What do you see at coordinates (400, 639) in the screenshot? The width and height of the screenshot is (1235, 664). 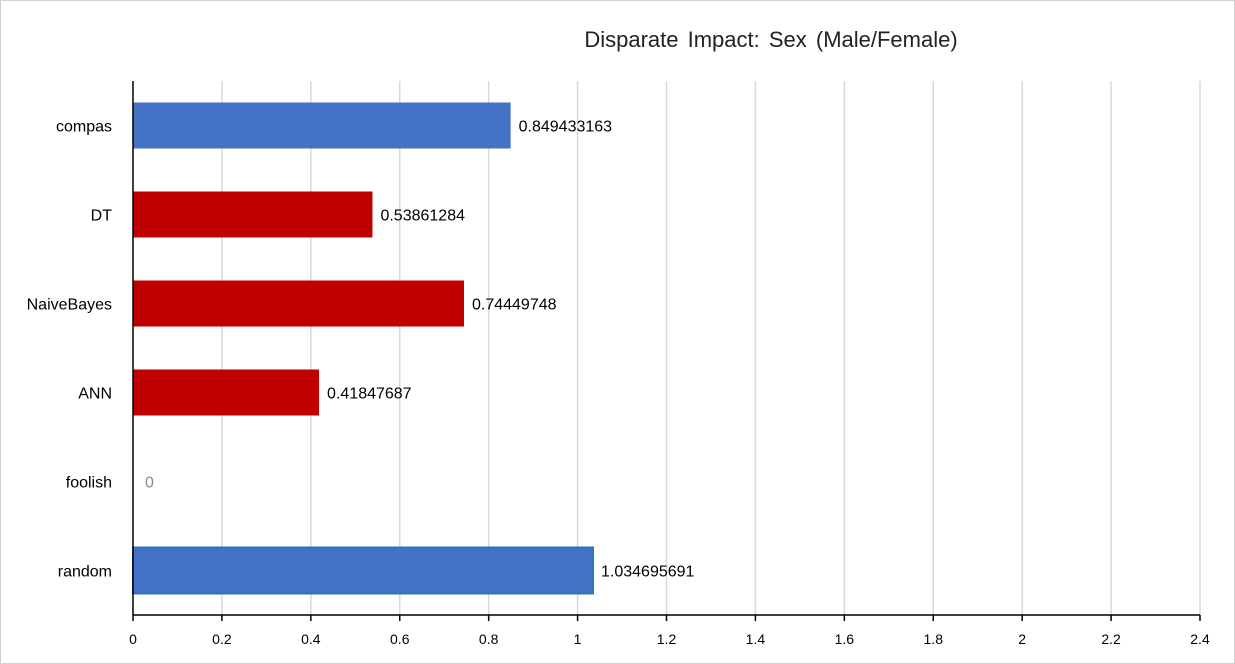 I see `x-tick-label-3: 0.6` at bounding box center [400, 639].